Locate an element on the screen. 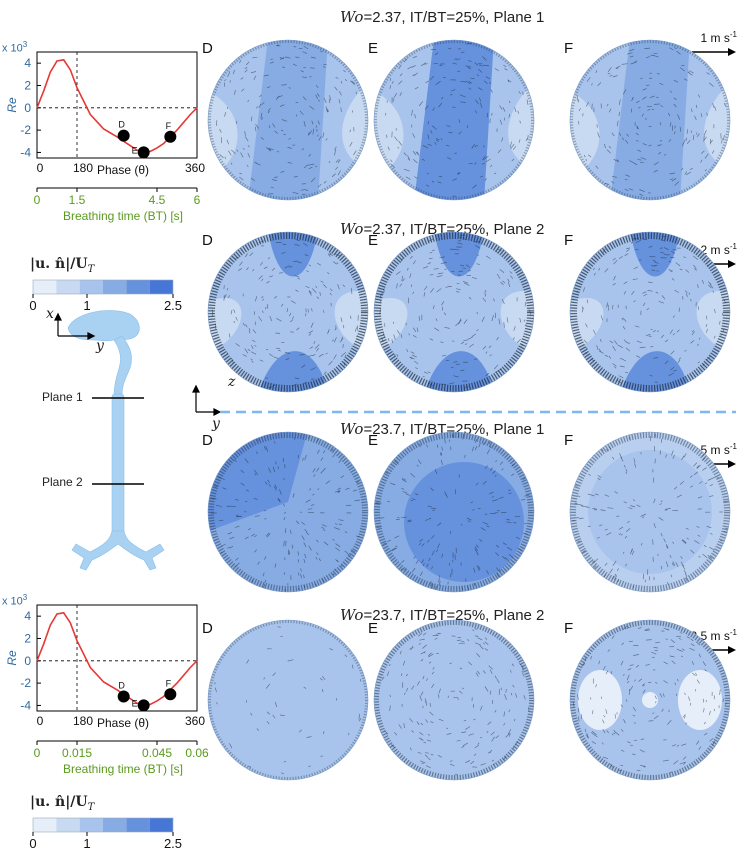 Image resolution: width=747 pixels, height=857 pixels. time-tick-label: 0.045 is located at coordinates (157, 753).